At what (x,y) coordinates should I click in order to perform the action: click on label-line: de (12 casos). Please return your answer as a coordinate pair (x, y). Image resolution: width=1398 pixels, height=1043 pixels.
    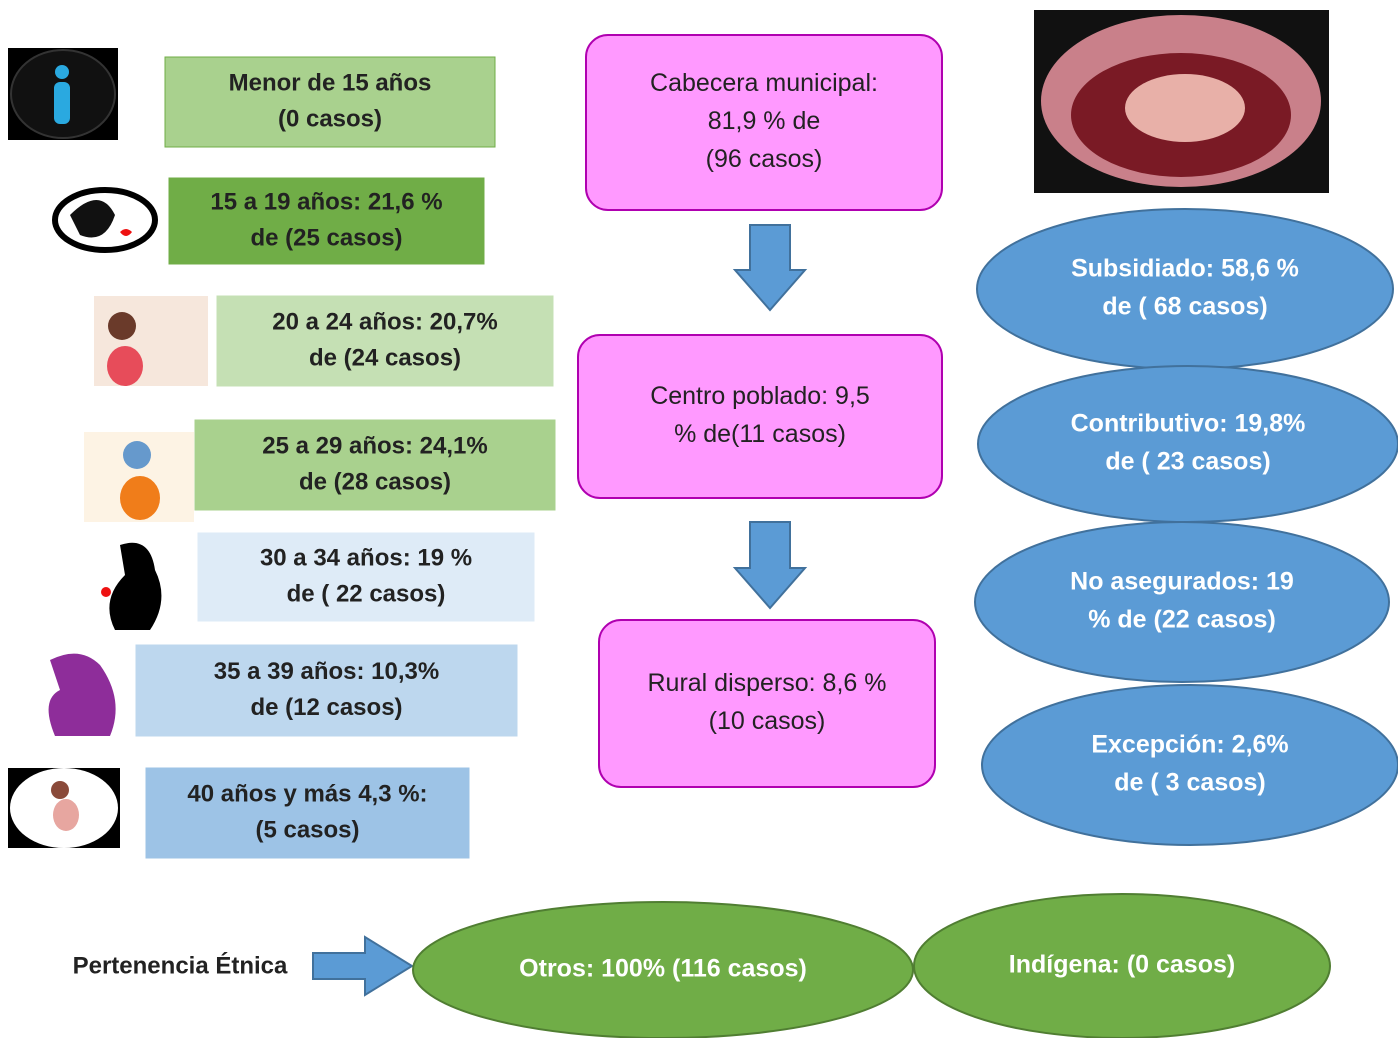
    Looking at the image, I should click on (326, 707).